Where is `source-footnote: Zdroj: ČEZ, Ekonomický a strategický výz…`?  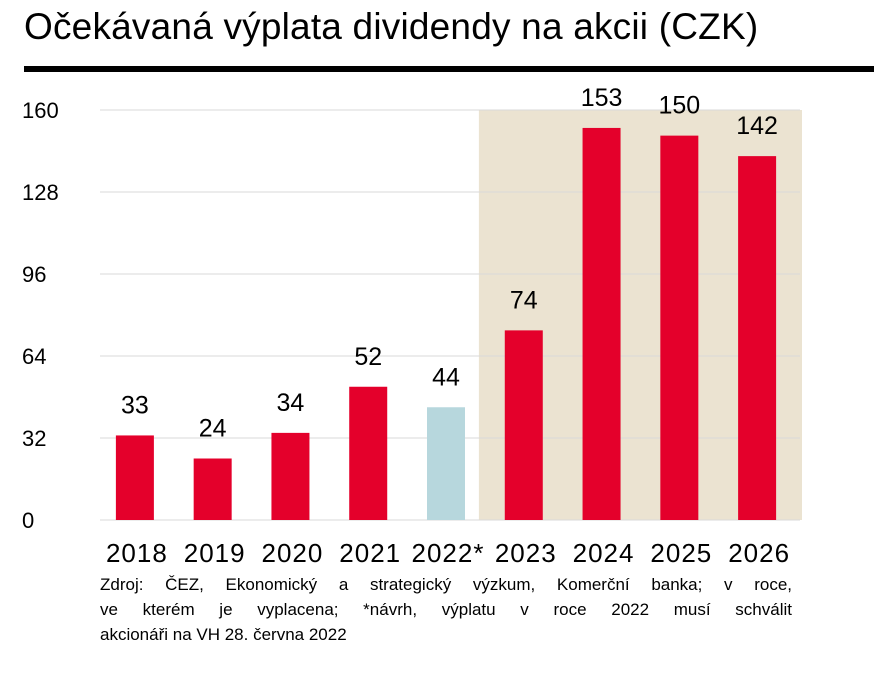 source-footnote: Zdroj: ČEZ, Ekonomický a strategický výz… is located at coordinates (446, 609).